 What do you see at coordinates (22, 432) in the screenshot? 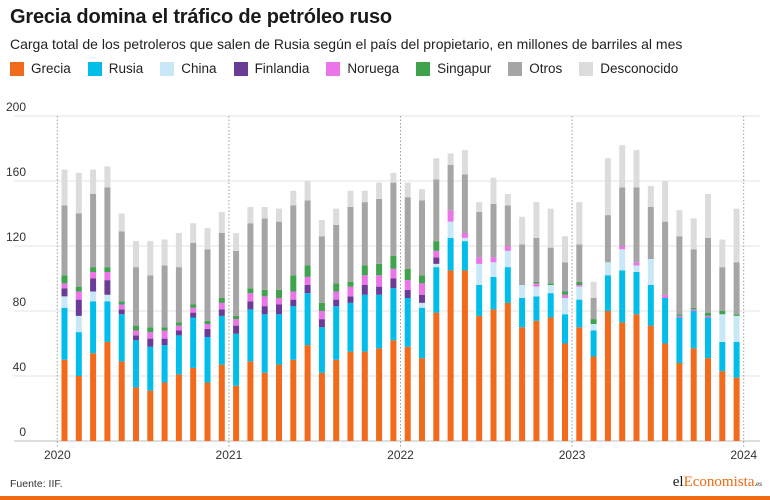
I see `y-tick-label: 0` at bounding box center [22, 432].